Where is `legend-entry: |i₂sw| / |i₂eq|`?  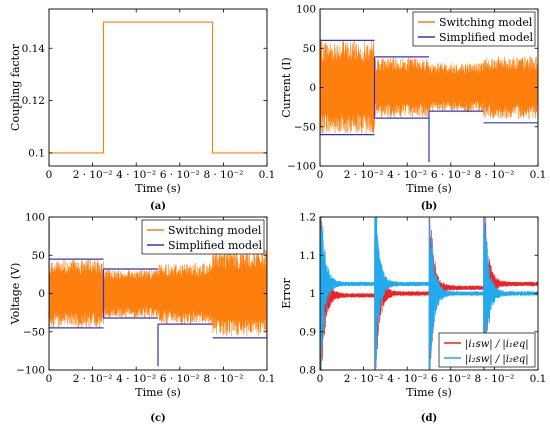
legend-entry: |i₂sw| / |i₂eq| is located at coordinates (497, 359).